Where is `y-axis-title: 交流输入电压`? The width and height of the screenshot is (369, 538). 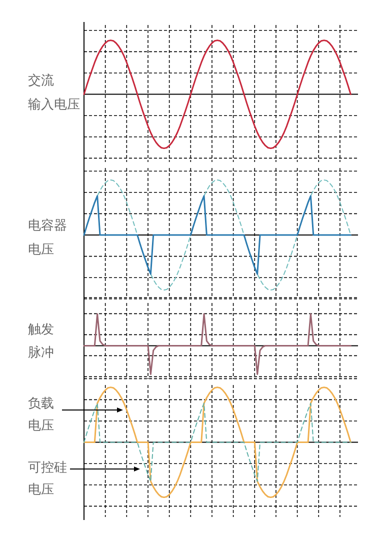 y-axis-title: 交流输入电压 is located at coordinates (54, 92).